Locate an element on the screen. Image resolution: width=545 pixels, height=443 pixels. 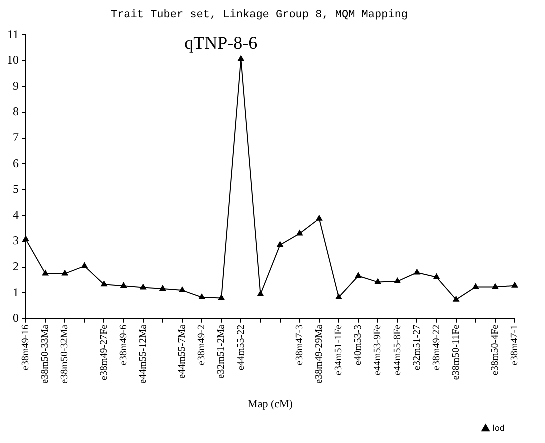
y-tick-label: 4 is located at coordinates (16, 215).